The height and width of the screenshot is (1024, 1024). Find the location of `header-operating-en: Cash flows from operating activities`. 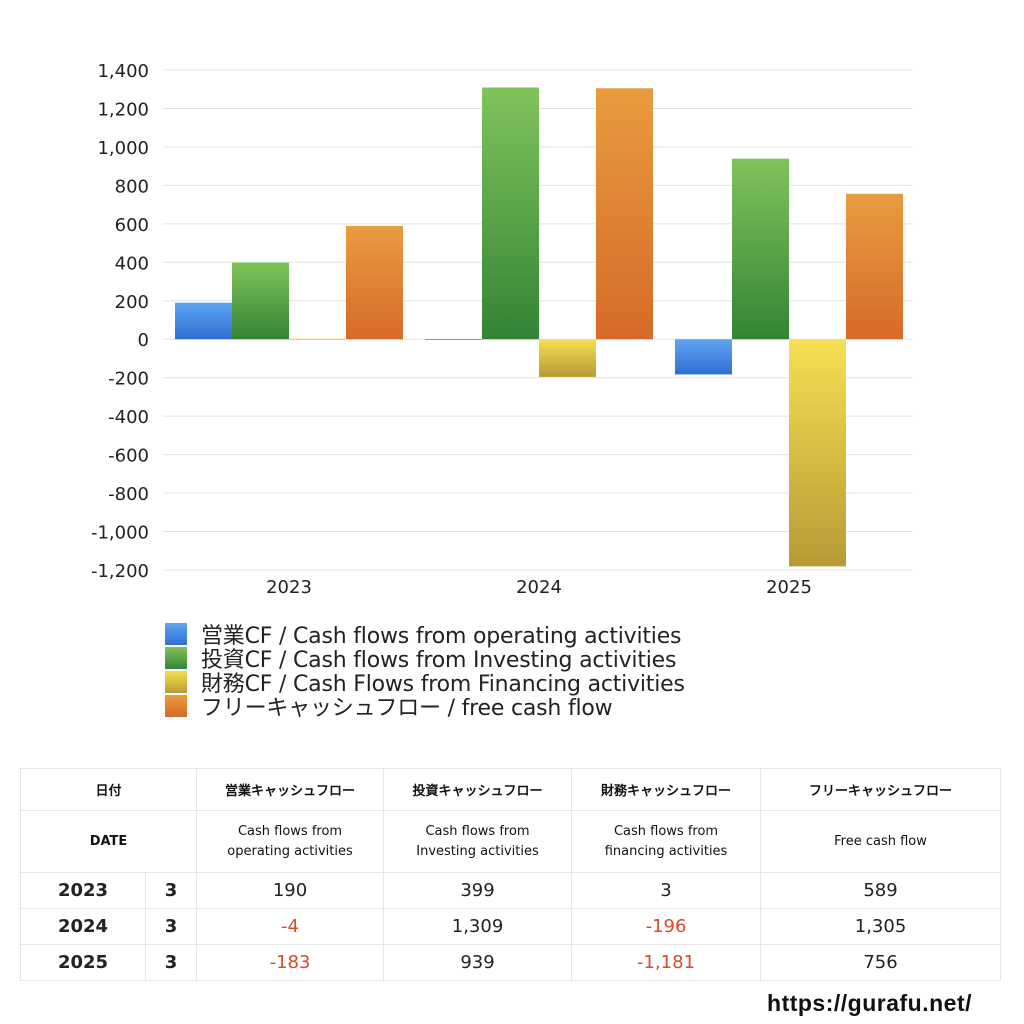

header-operating-en: Cash flows from operating activities is located at coordinates (290, 841).